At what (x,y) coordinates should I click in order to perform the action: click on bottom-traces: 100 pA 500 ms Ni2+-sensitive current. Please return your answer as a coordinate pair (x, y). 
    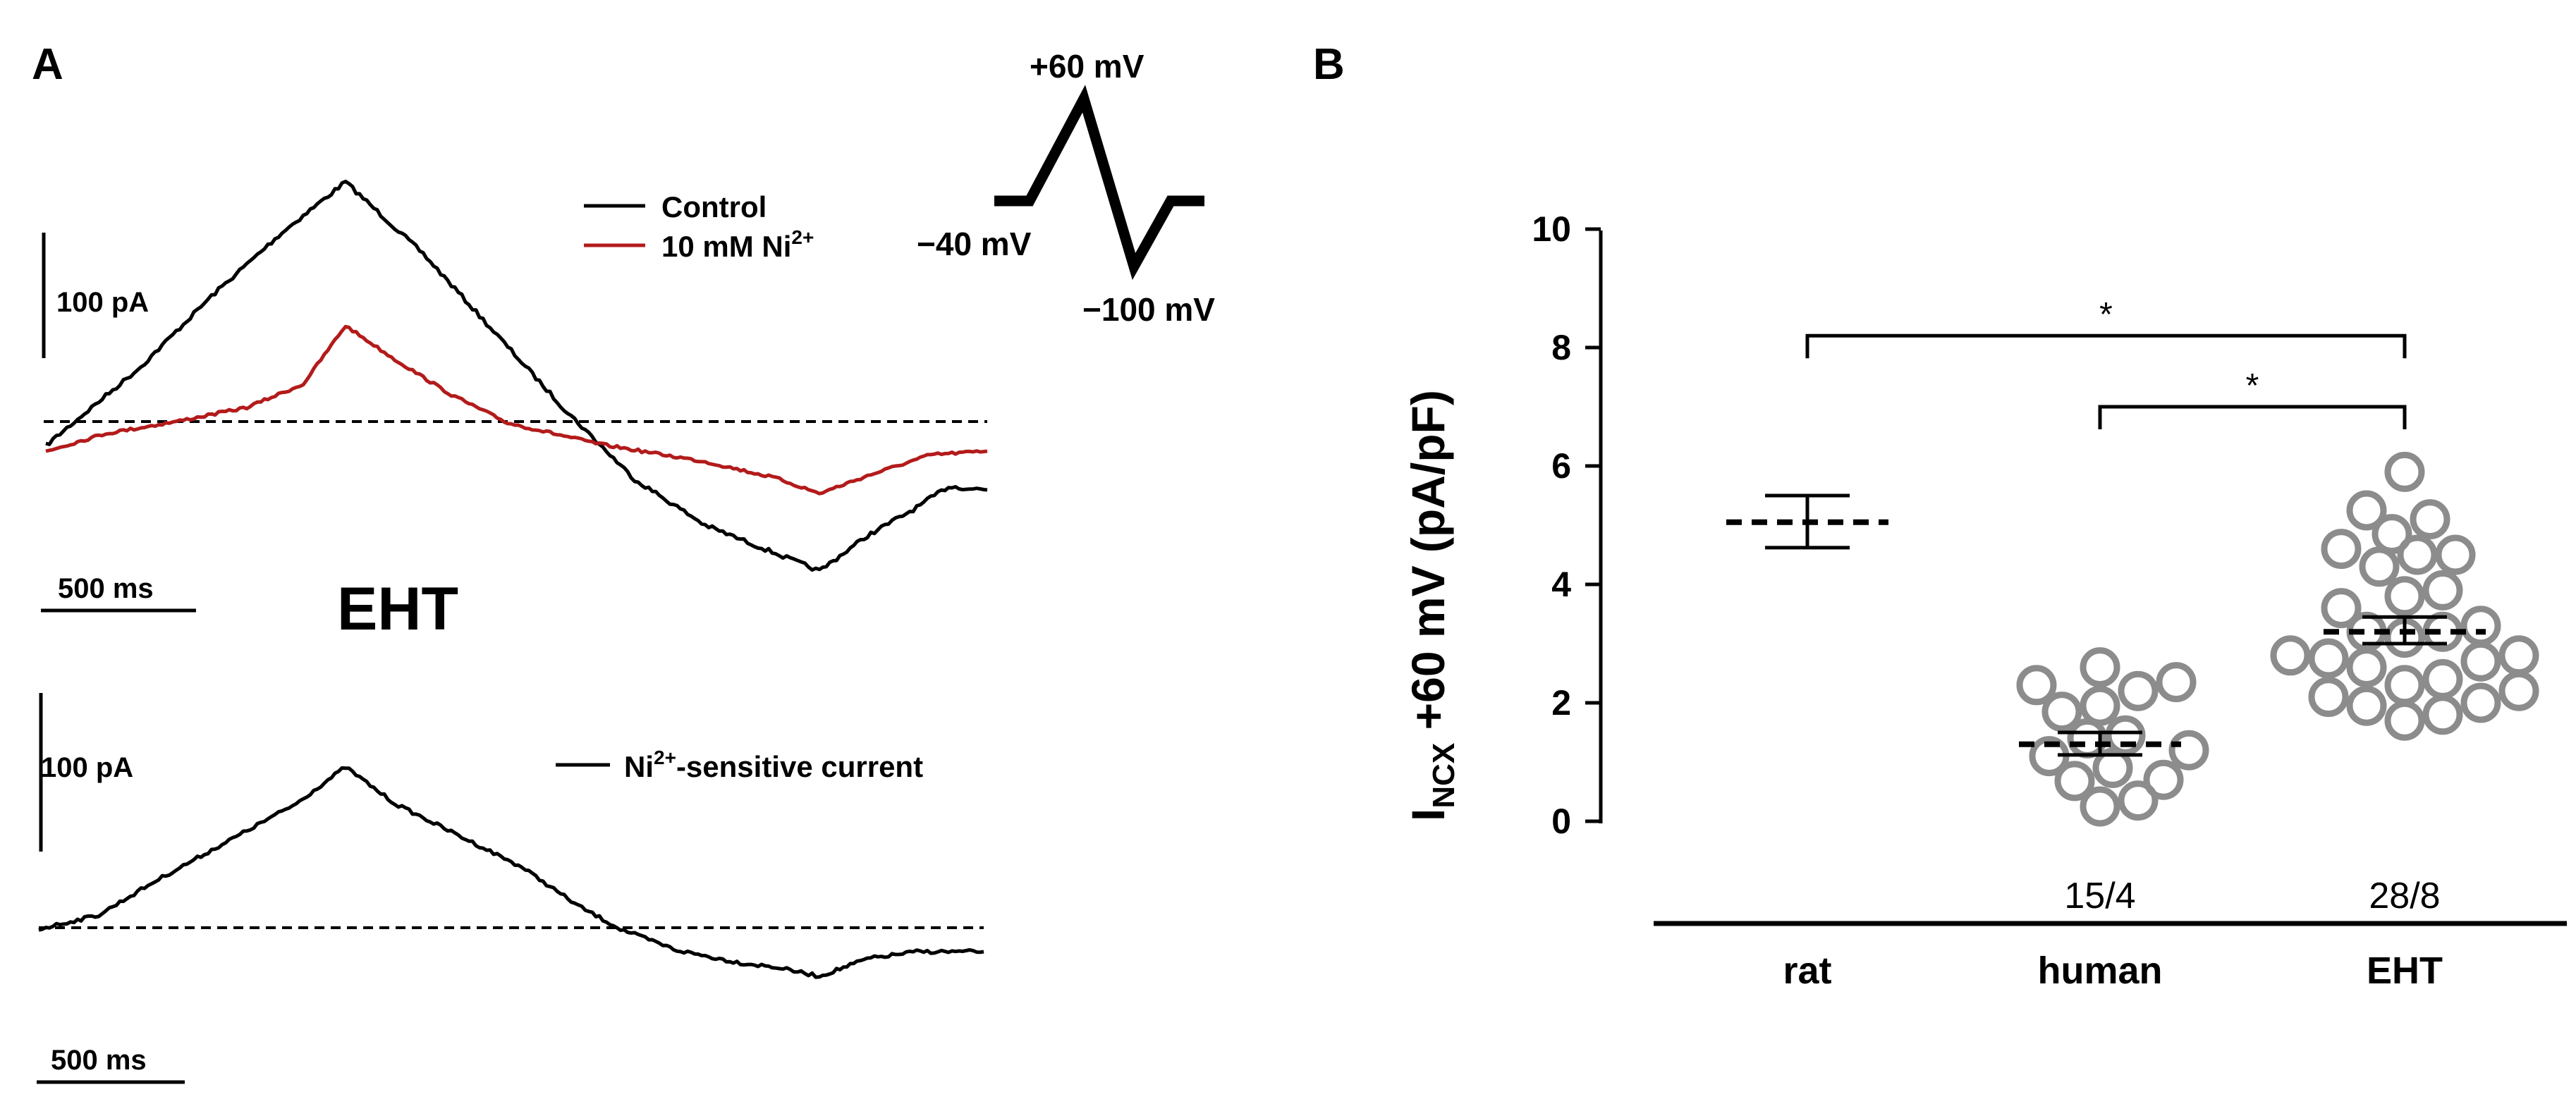
    Looking at the image, I should click on (511, 888).